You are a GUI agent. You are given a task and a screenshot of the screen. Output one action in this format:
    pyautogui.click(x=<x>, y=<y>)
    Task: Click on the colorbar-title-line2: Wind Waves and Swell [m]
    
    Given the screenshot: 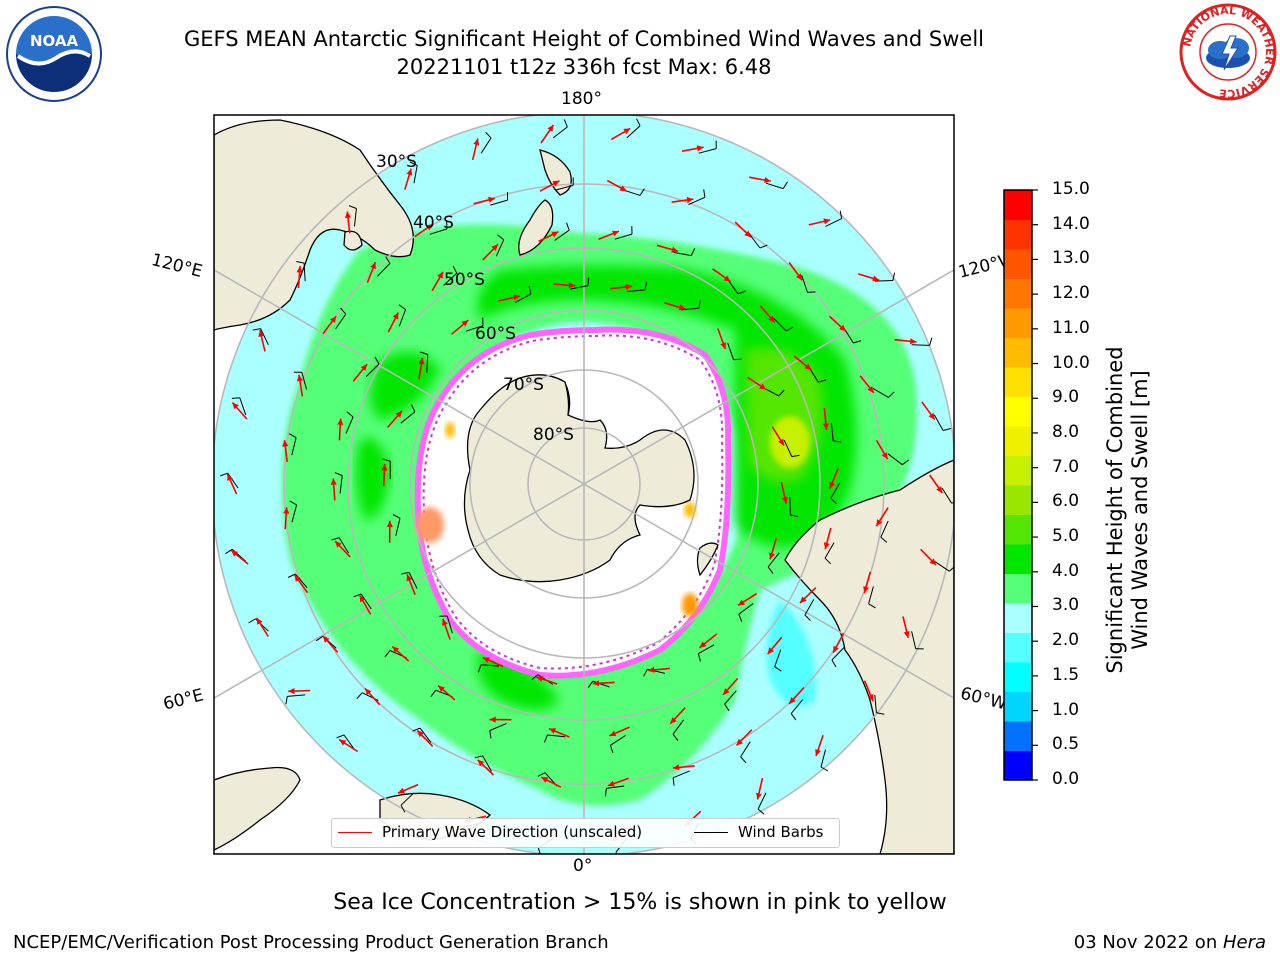 What is the action you would take?
    pyautogui.click(x=1140, y=510)
    